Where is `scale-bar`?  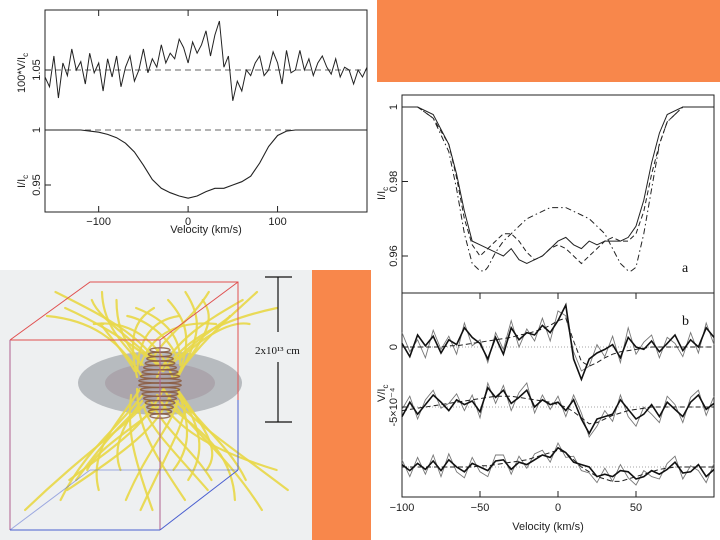 scale-bar is located at coordinates (278, 349).